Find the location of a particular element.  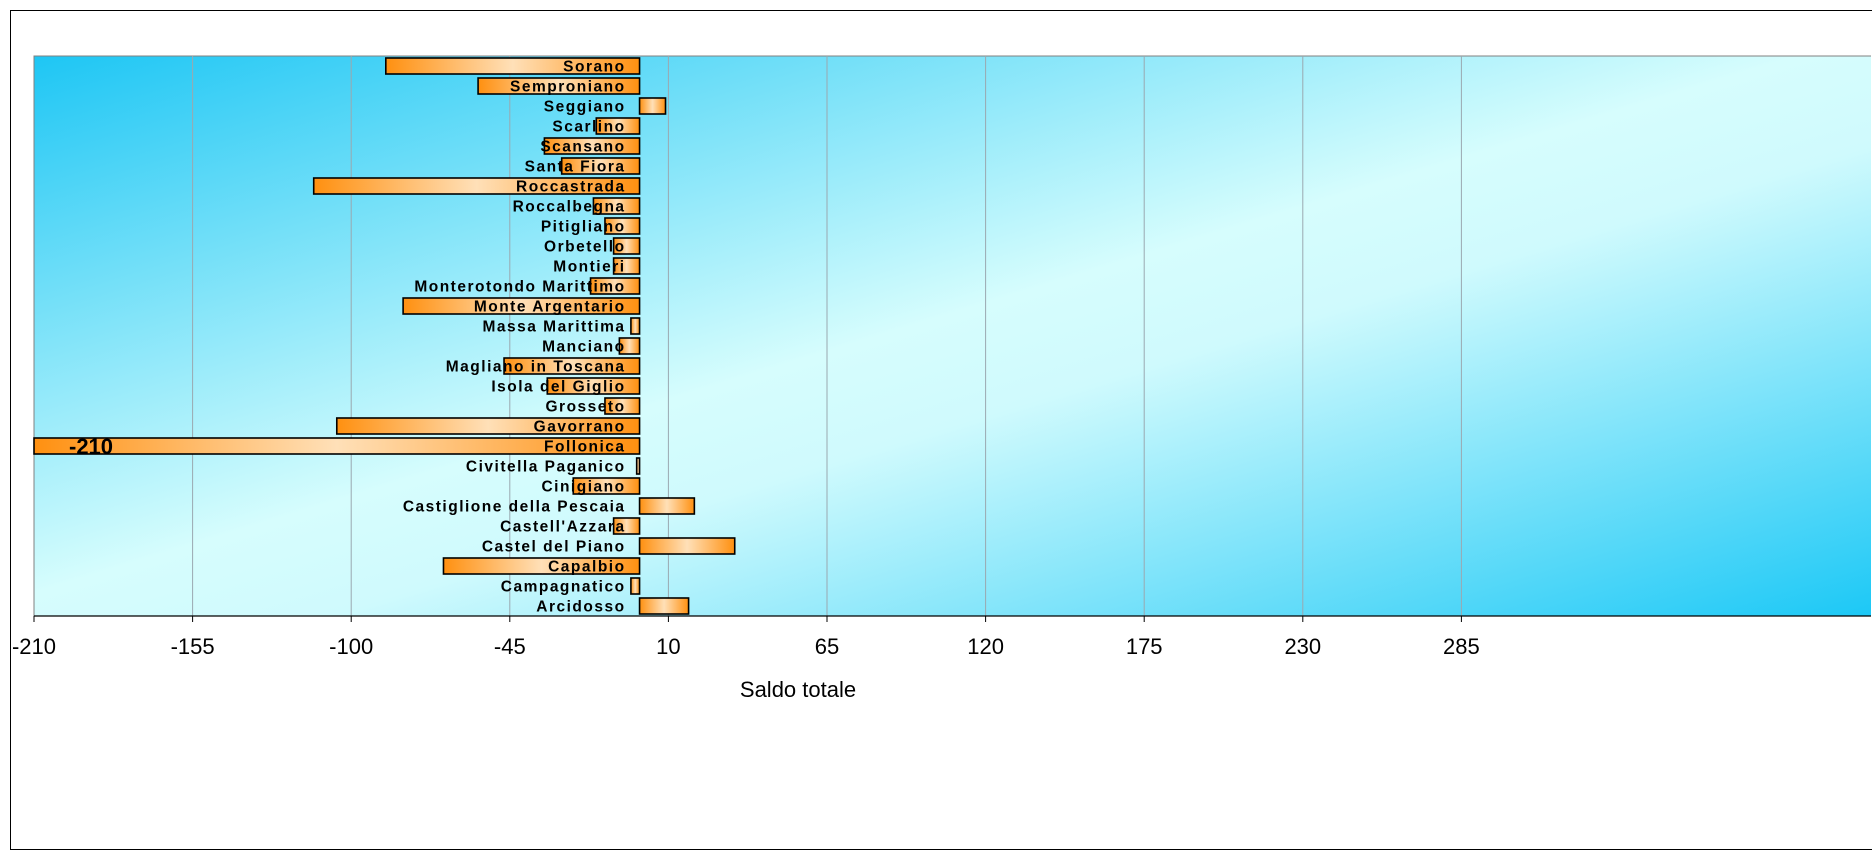

category-label: Semproniano is located at coordinates (568, 87).